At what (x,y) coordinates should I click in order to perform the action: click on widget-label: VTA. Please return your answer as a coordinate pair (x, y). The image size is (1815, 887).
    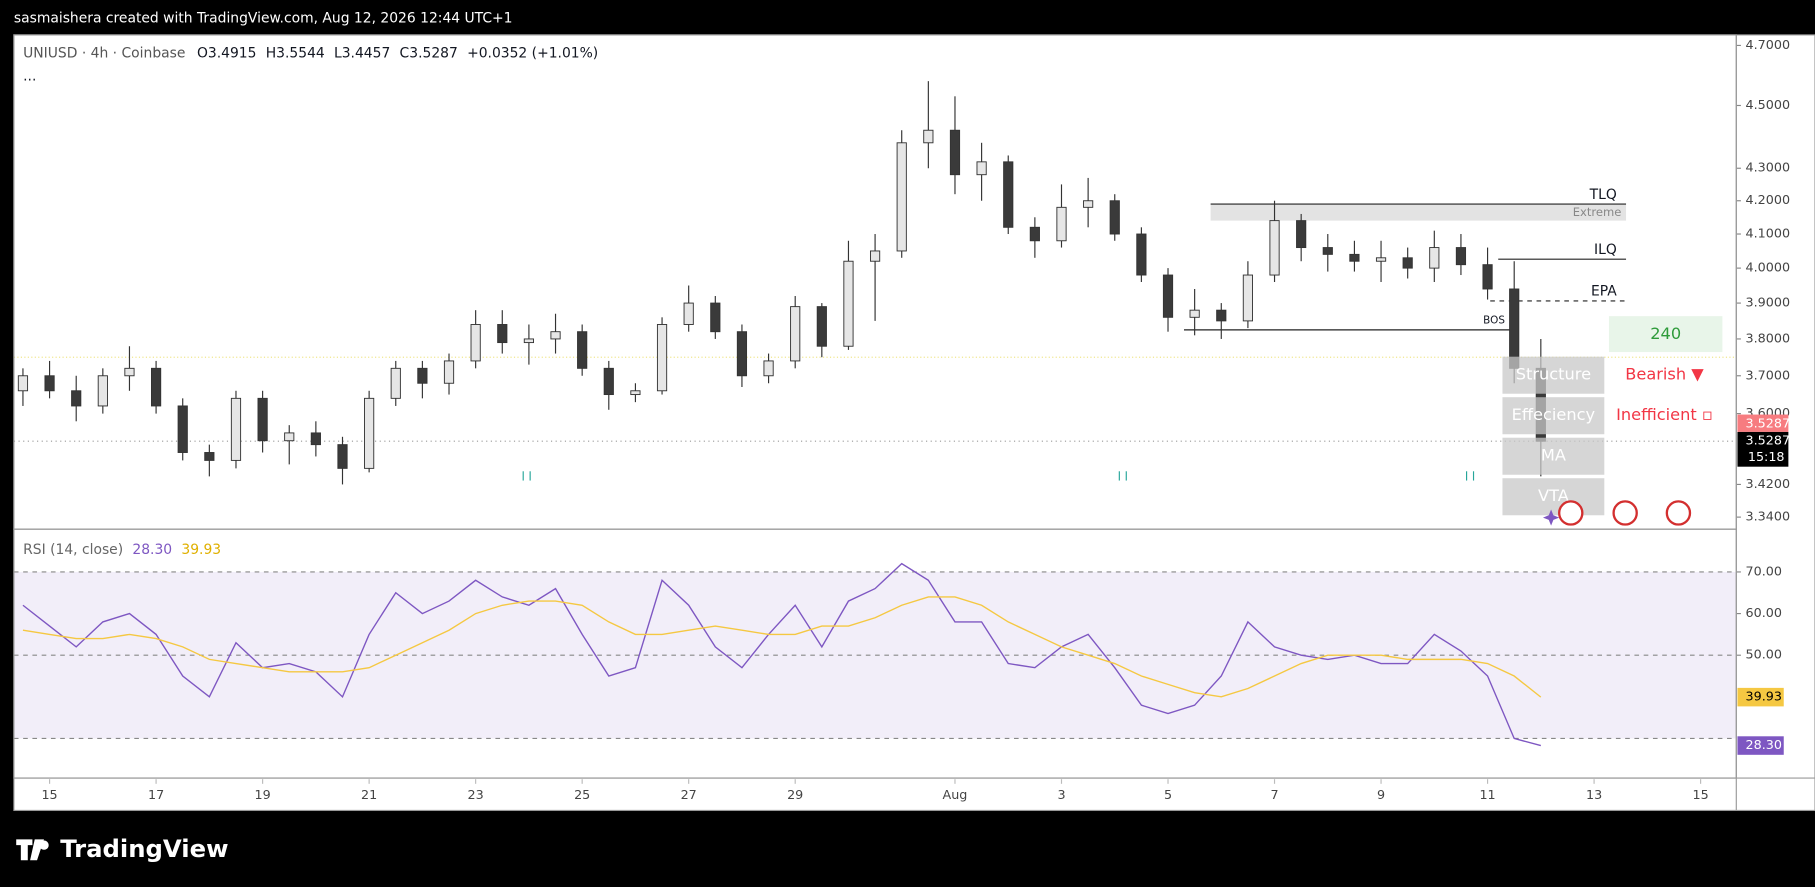
    Looking at the image, I should click on (1553, 495).